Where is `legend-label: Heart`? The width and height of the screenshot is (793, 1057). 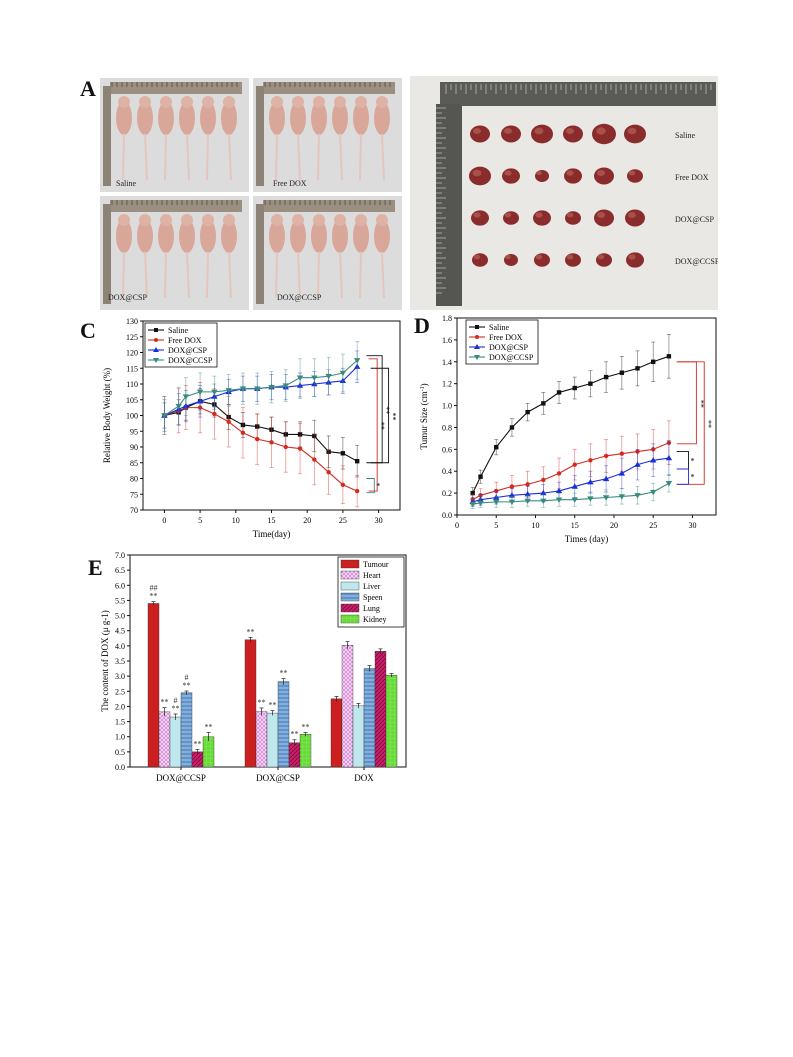 legend-label: Heart is located at coordinates (372, 575).